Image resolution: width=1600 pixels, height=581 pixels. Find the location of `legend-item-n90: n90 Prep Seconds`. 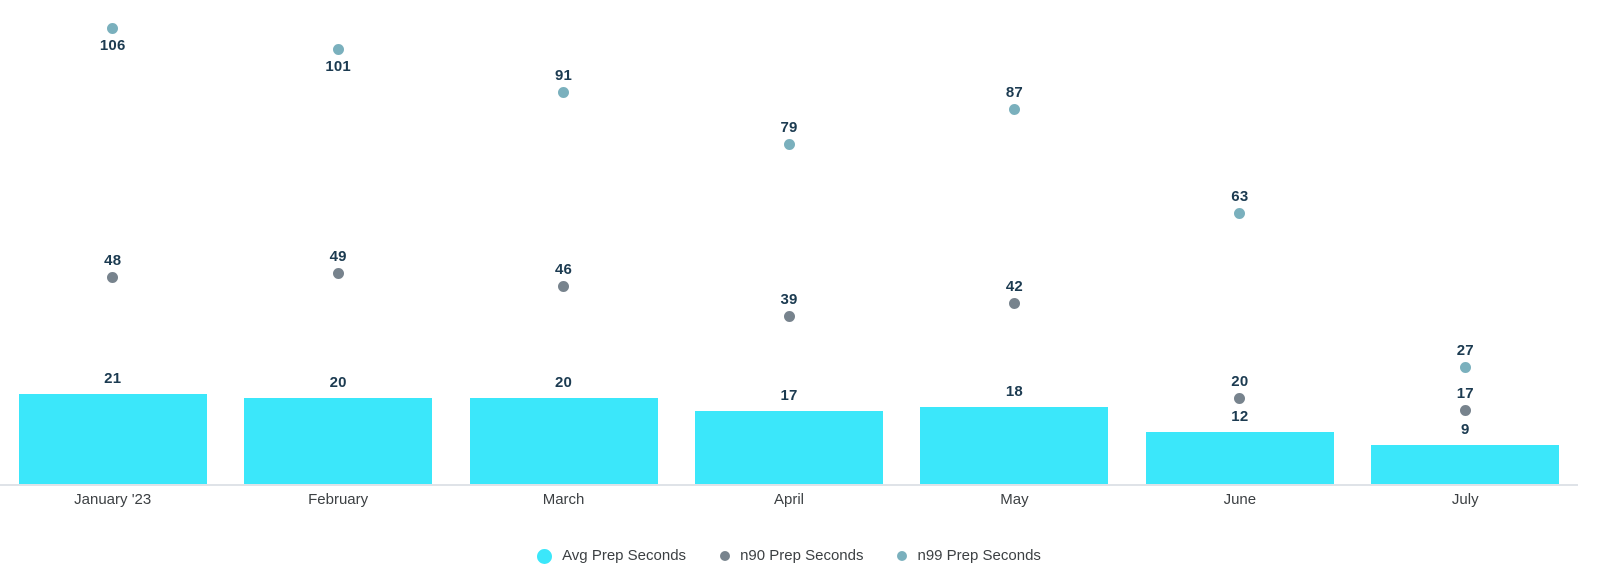

legend-item-n90: n90 Prep Seconds is located at coordinates (791, 556).